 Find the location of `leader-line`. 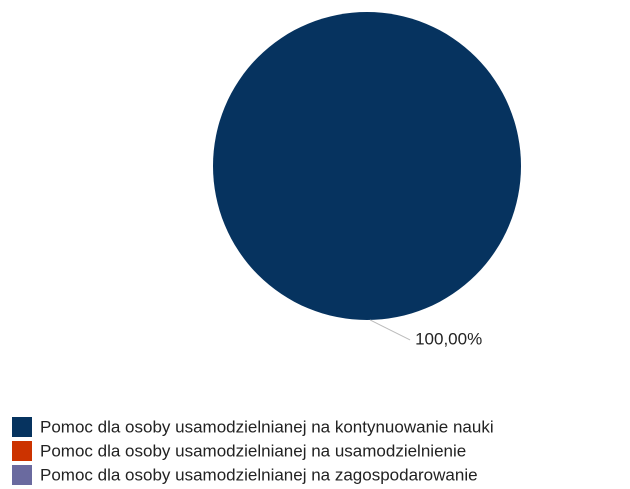

leader-line is located at coordinates (390, 330).